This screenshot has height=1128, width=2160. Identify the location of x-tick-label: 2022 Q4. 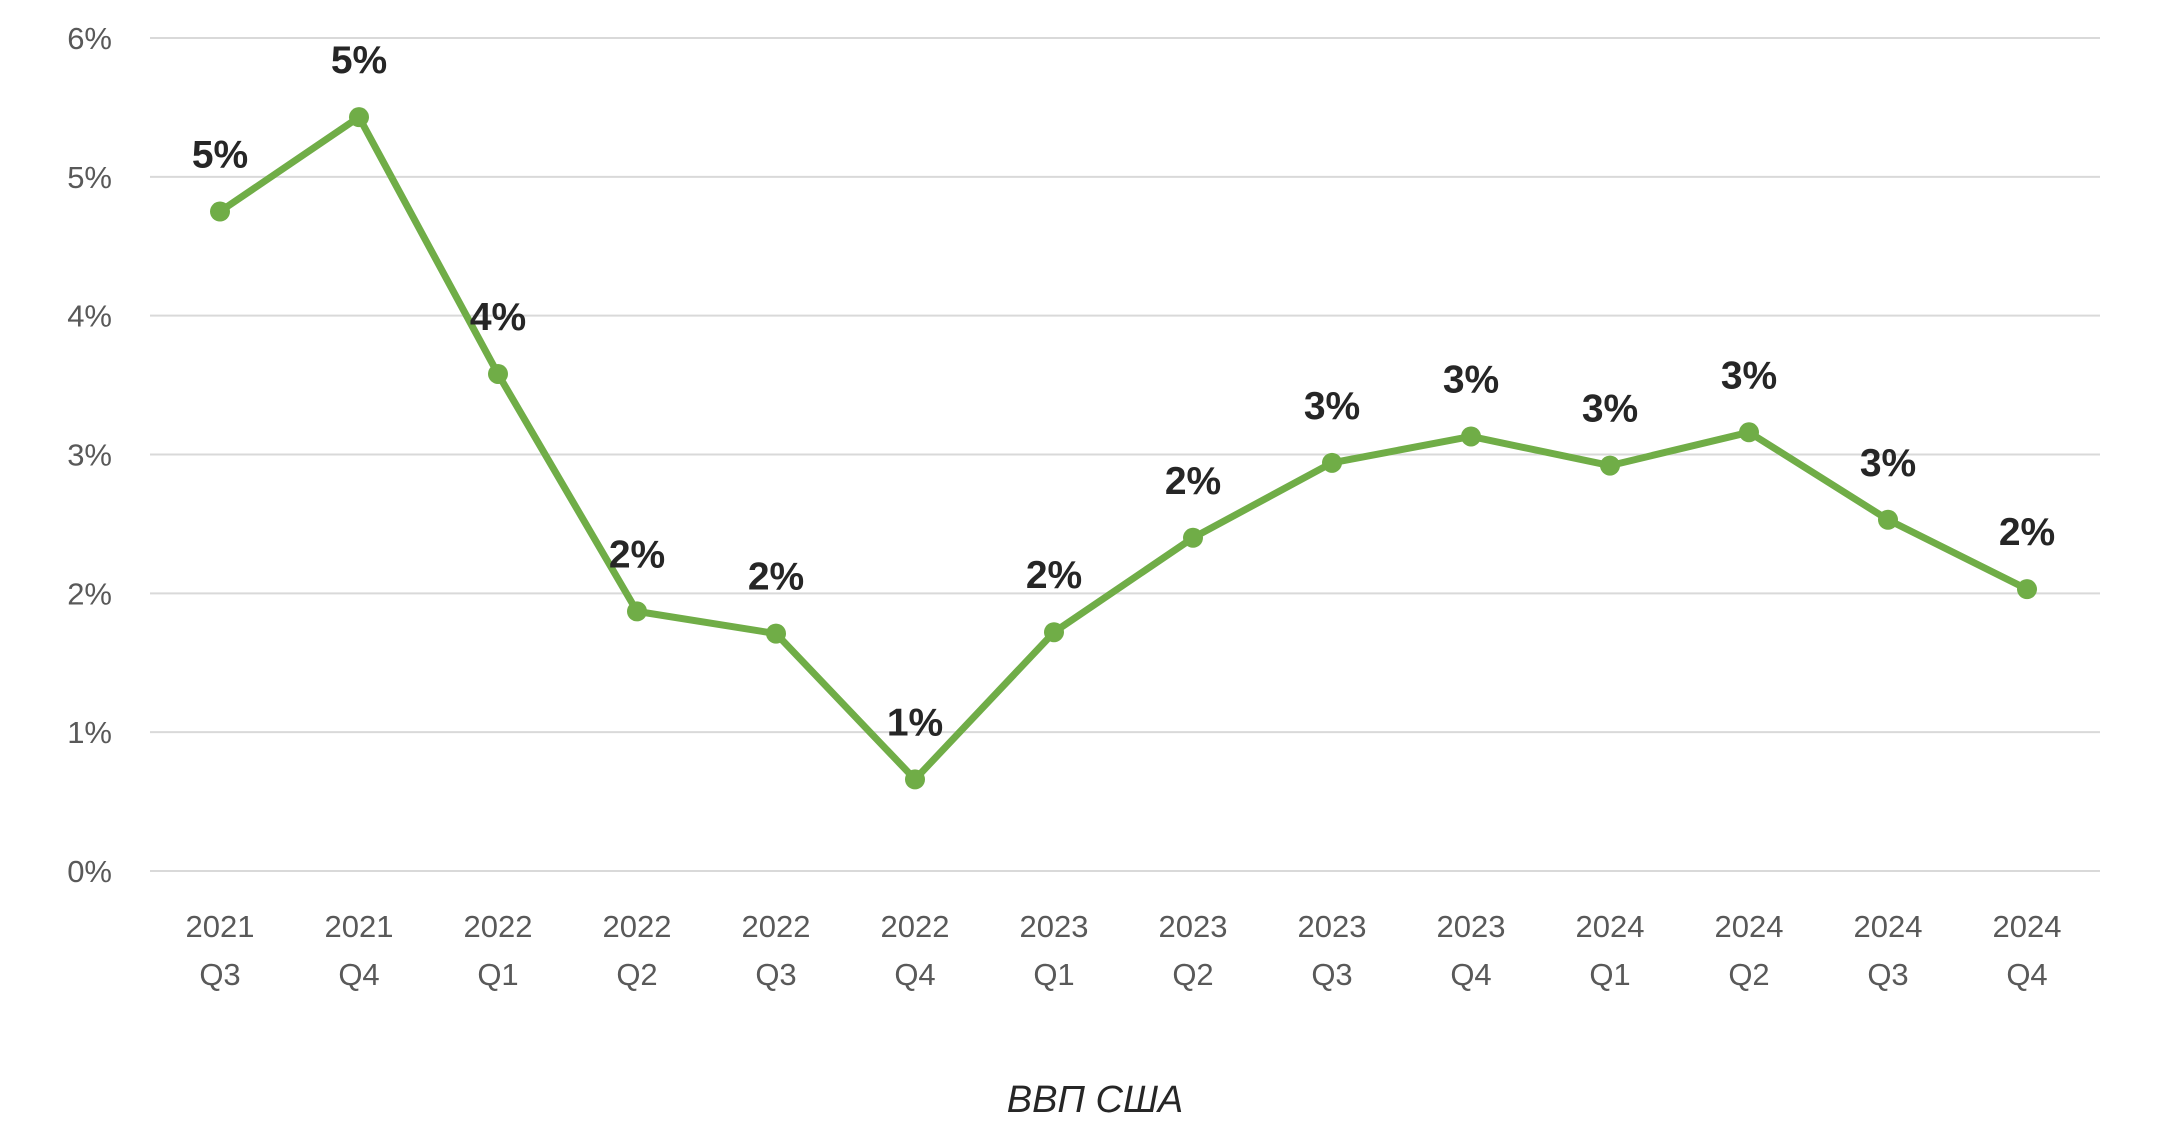
(915, 950).